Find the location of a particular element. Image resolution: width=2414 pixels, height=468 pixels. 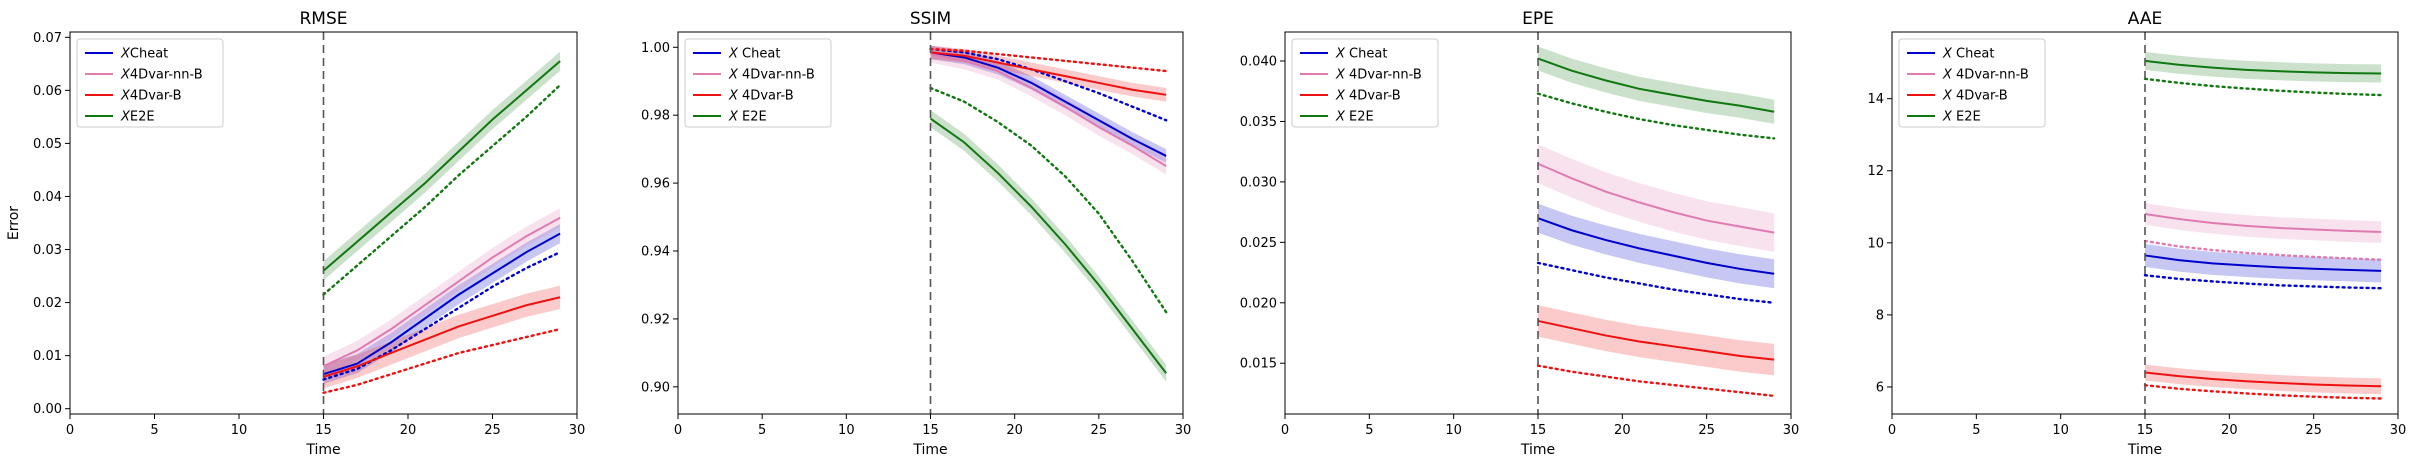

y-tick-label: 14 is located at coordinates (1875, 99).